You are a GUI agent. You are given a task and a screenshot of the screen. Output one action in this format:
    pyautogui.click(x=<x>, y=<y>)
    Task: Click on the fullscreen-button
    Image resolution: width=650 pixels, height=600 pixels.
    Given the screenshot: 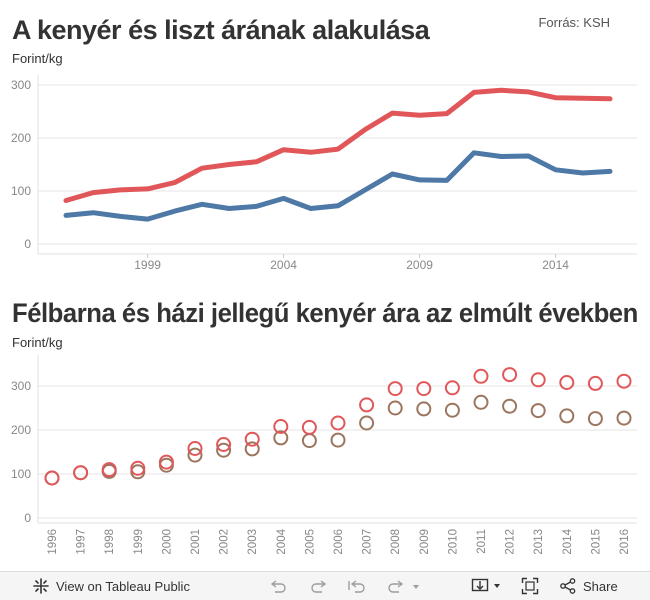 What is the action you would take?
    pyautogui.click(x=530, y=586)
    